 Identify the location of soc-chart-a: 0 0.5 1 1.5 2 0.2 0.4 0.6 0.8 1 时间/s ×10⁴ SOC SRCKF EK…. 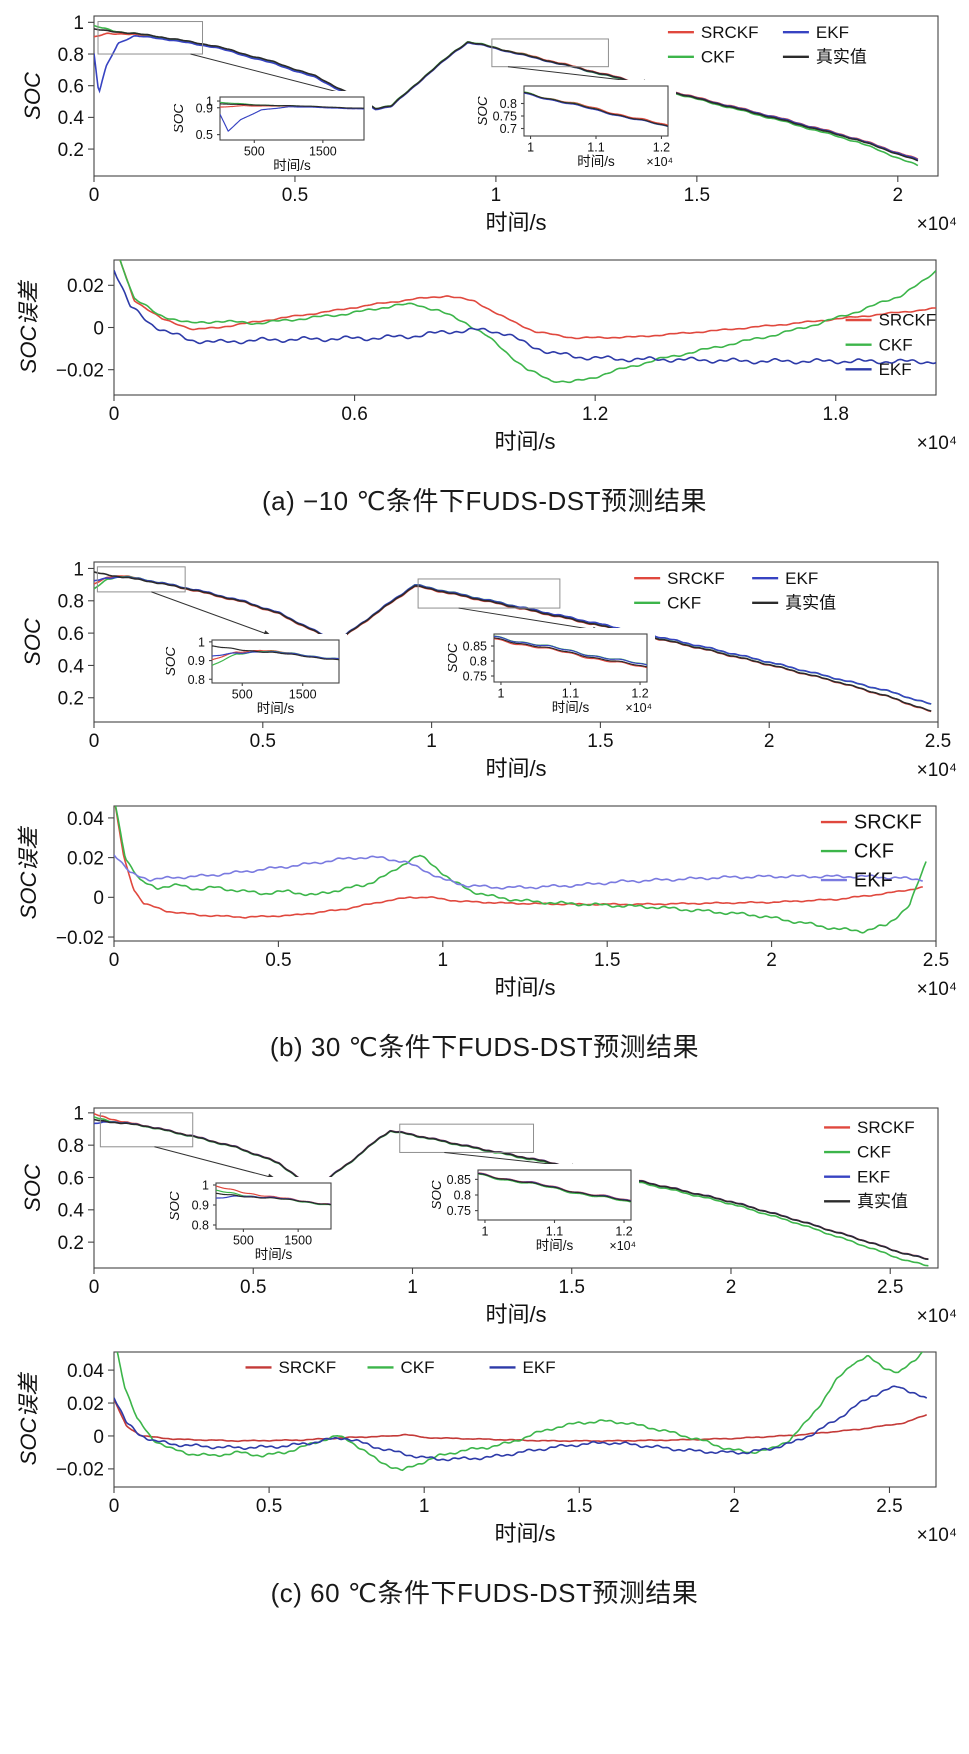
(488, 124).